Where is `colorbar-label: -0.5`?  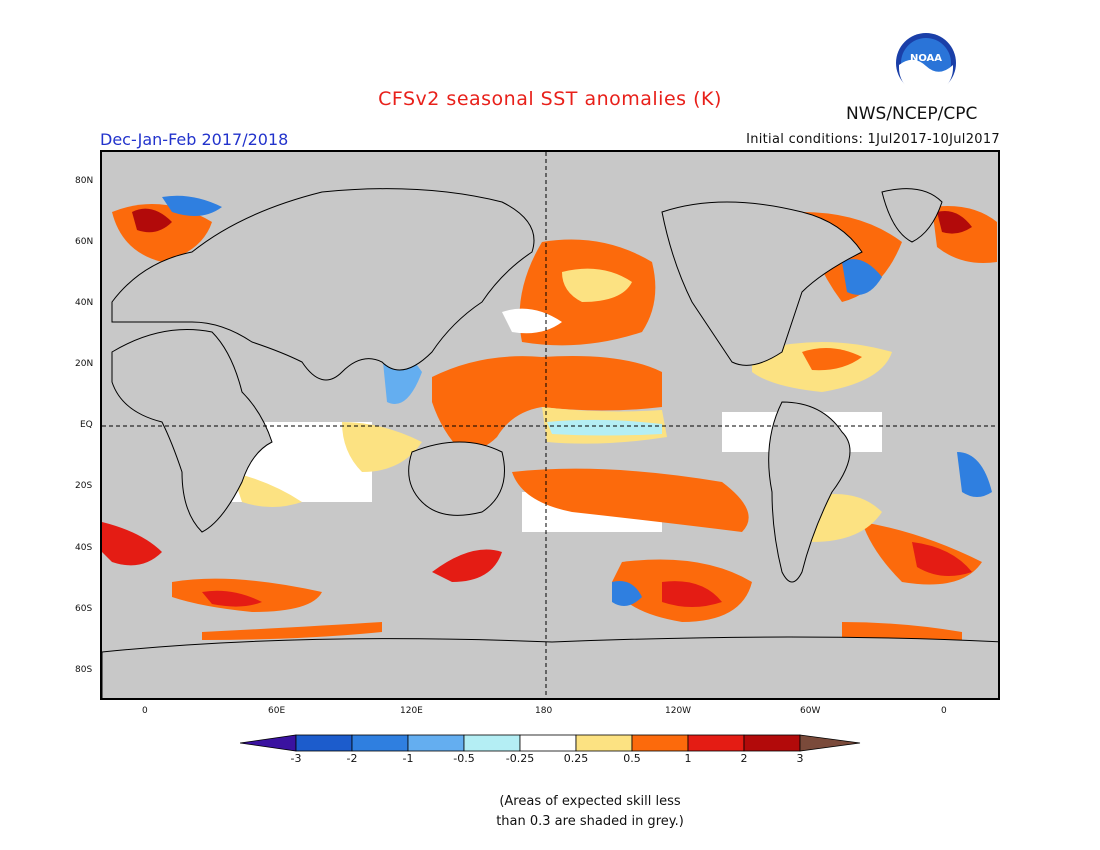
colorbar-label: -0.5 is located at coordinates (464, 758).